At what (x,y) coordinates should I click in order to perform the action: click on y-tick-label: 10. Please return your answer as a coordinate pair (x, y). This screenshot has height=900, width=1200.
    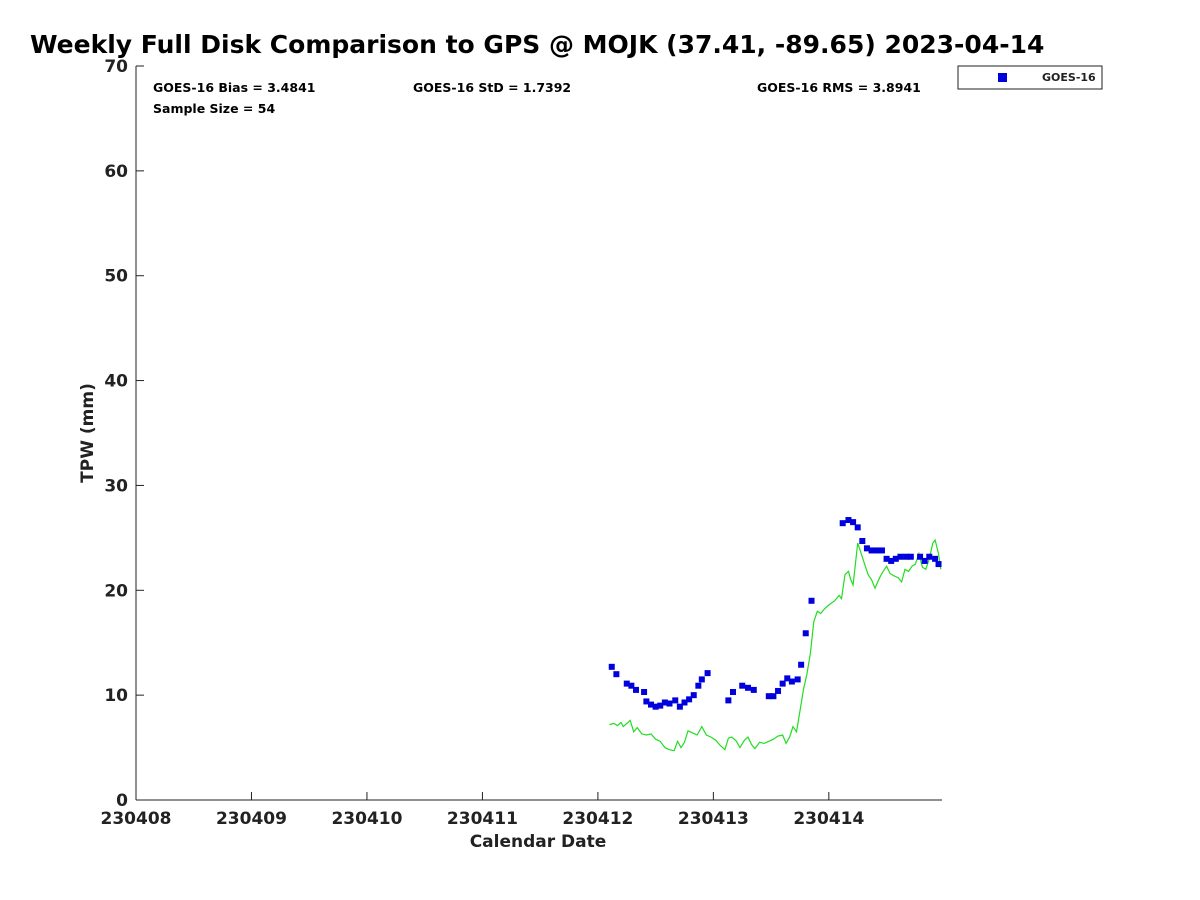
    Looking at the image, I should click on (116, 696).